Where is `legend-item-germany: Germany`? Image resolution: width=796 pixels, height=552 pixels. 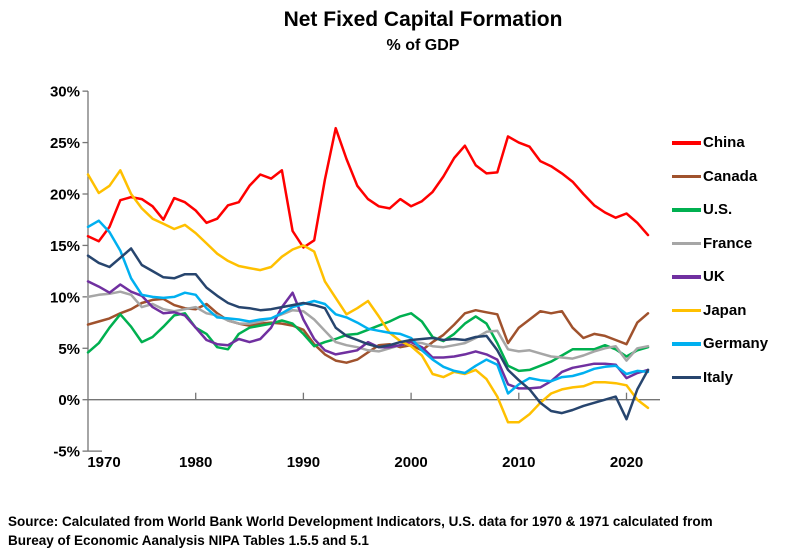 legend-item-germany: Germany is located at coordinates (720, 344).